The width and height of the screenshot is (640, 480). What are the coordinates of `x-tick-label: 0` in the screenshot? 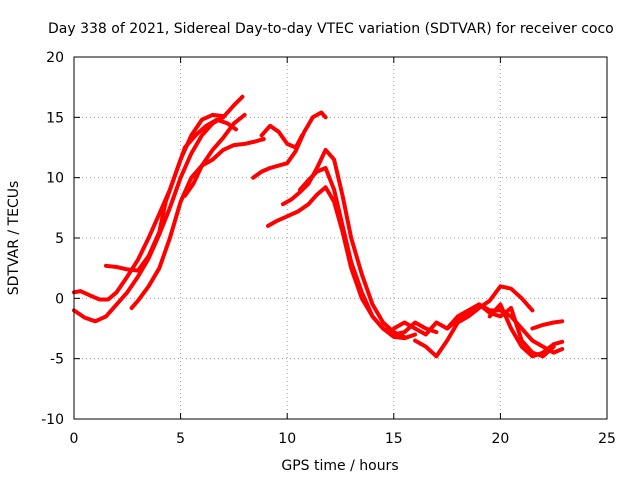 It's located at (74, 439).